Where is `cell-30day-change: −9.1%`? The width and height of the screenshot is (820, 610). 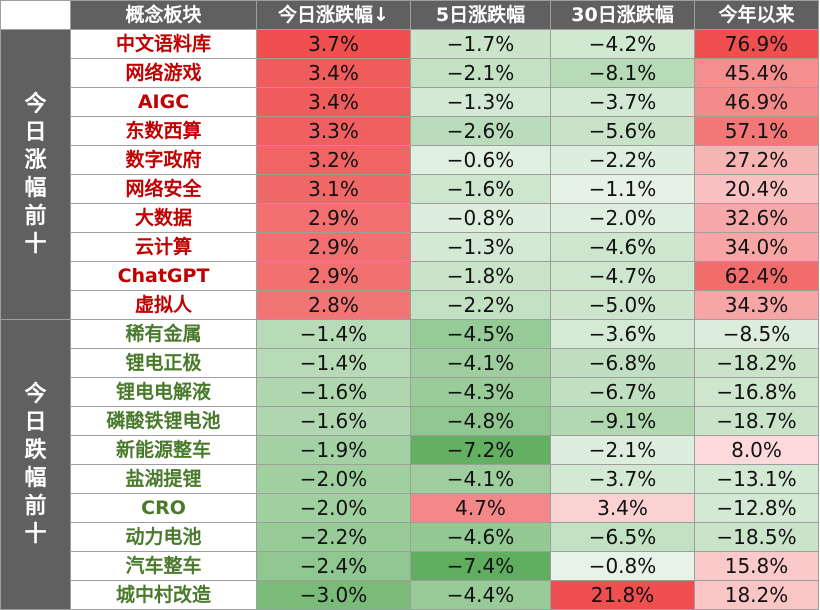
cell-30day-change: −9.1% is located at coordinates (622, 421).